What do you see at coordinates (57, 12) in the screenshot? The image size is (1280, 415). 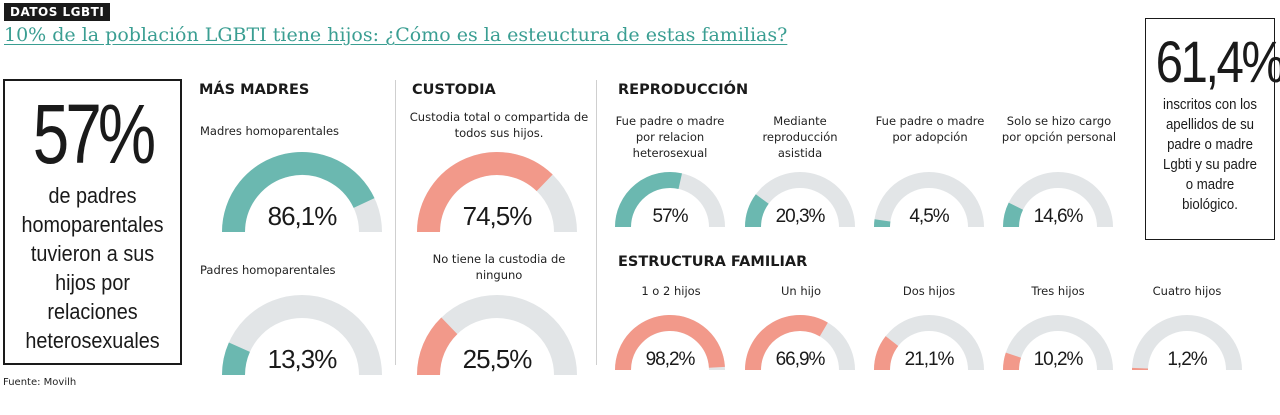 I see `section-tag: DATOS LGBTI` at bounding box center [57, 12].